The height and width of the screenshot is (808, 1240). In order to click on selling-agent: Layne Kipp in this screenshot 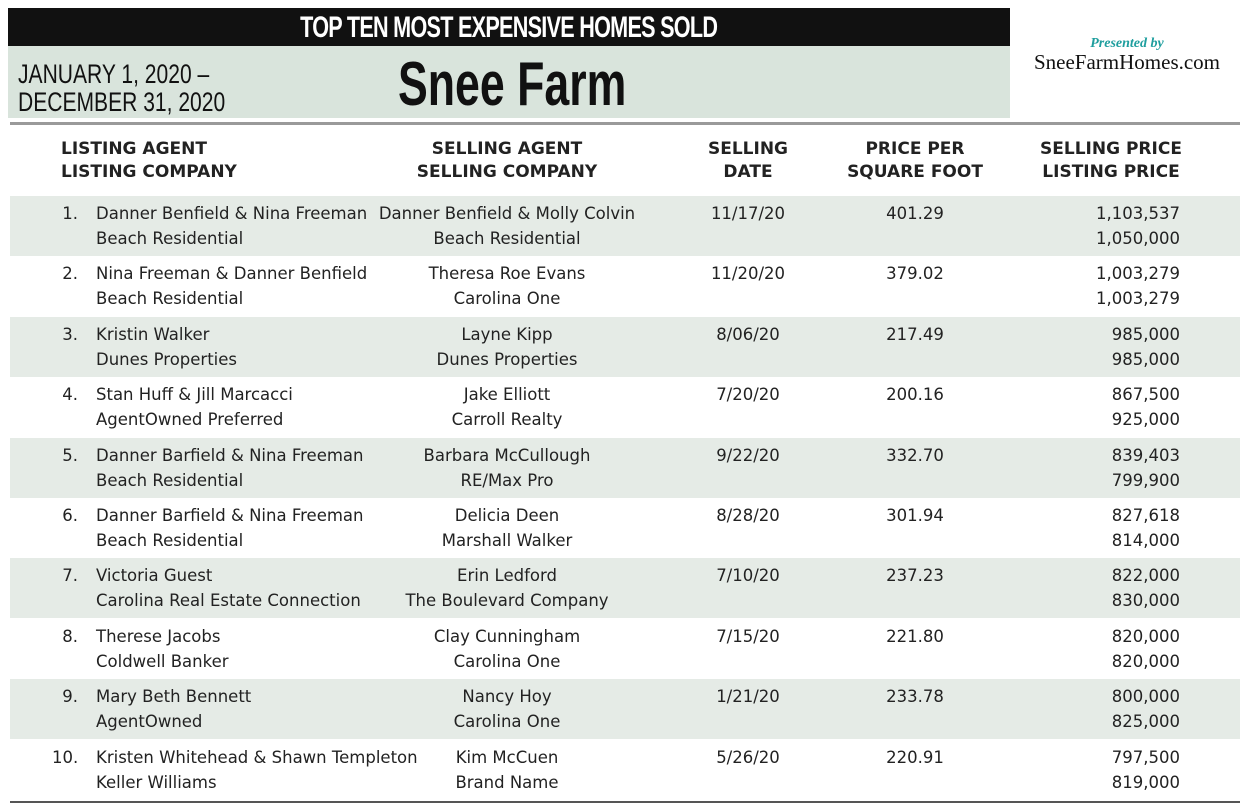, I will do `click(507, 334)`.